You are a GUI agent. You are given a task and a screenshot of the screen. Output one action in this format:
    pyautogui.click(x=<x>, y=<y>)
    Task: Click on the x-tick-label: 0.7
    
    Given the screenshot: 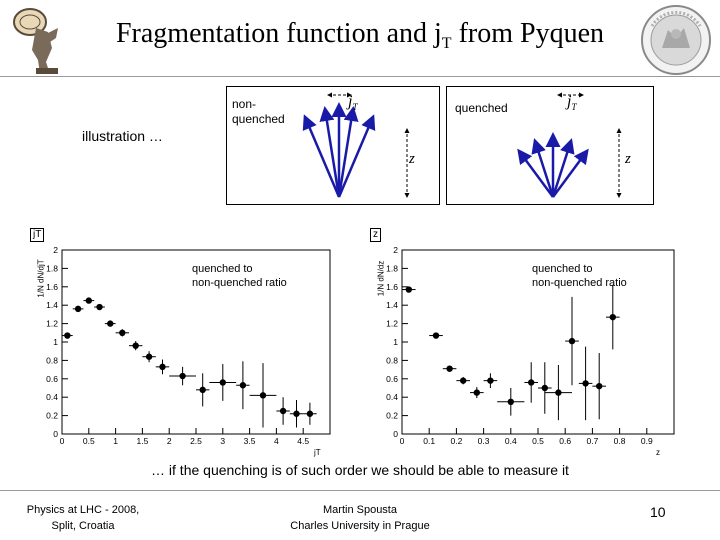 What is the action you would take?
    pyautogui.click(x=592, y=441)
    